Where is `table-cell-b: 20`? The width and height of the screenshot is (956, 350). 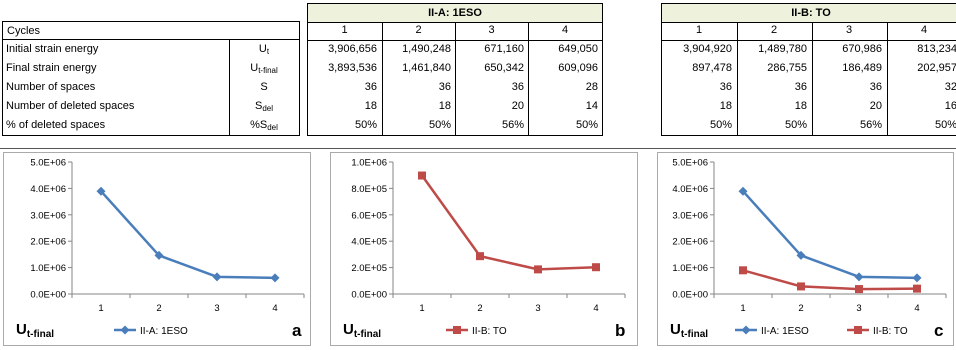
table-cell-b: 20 is located at coordinates (875, 106).